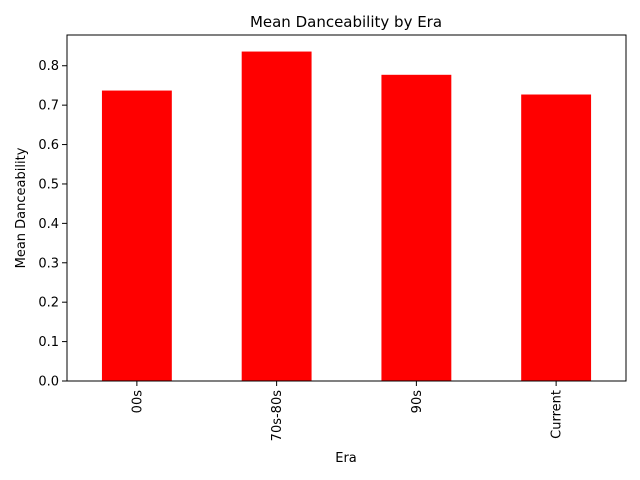 The width and height of the screenshot is (640, 480). I want to click on y-tick-label: 0.4, so click(48, 224).